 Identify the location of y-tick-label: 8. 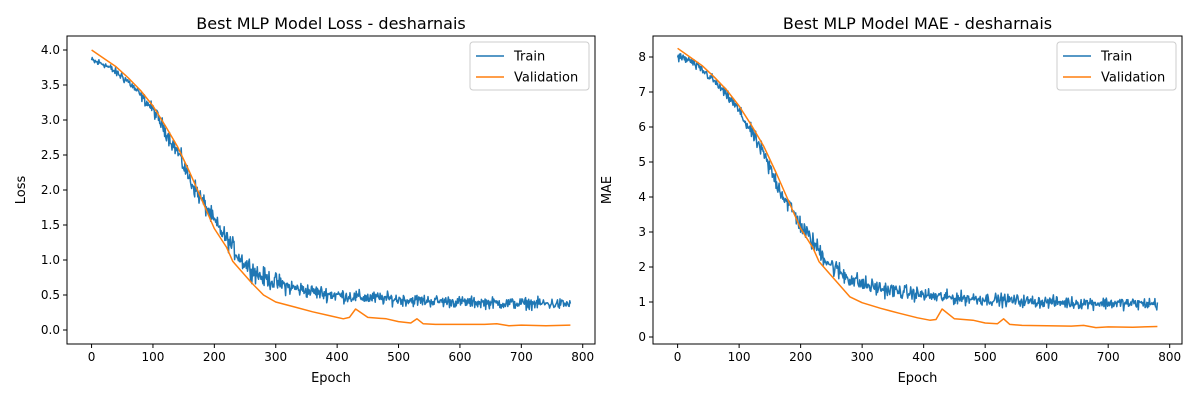
(642, 57).